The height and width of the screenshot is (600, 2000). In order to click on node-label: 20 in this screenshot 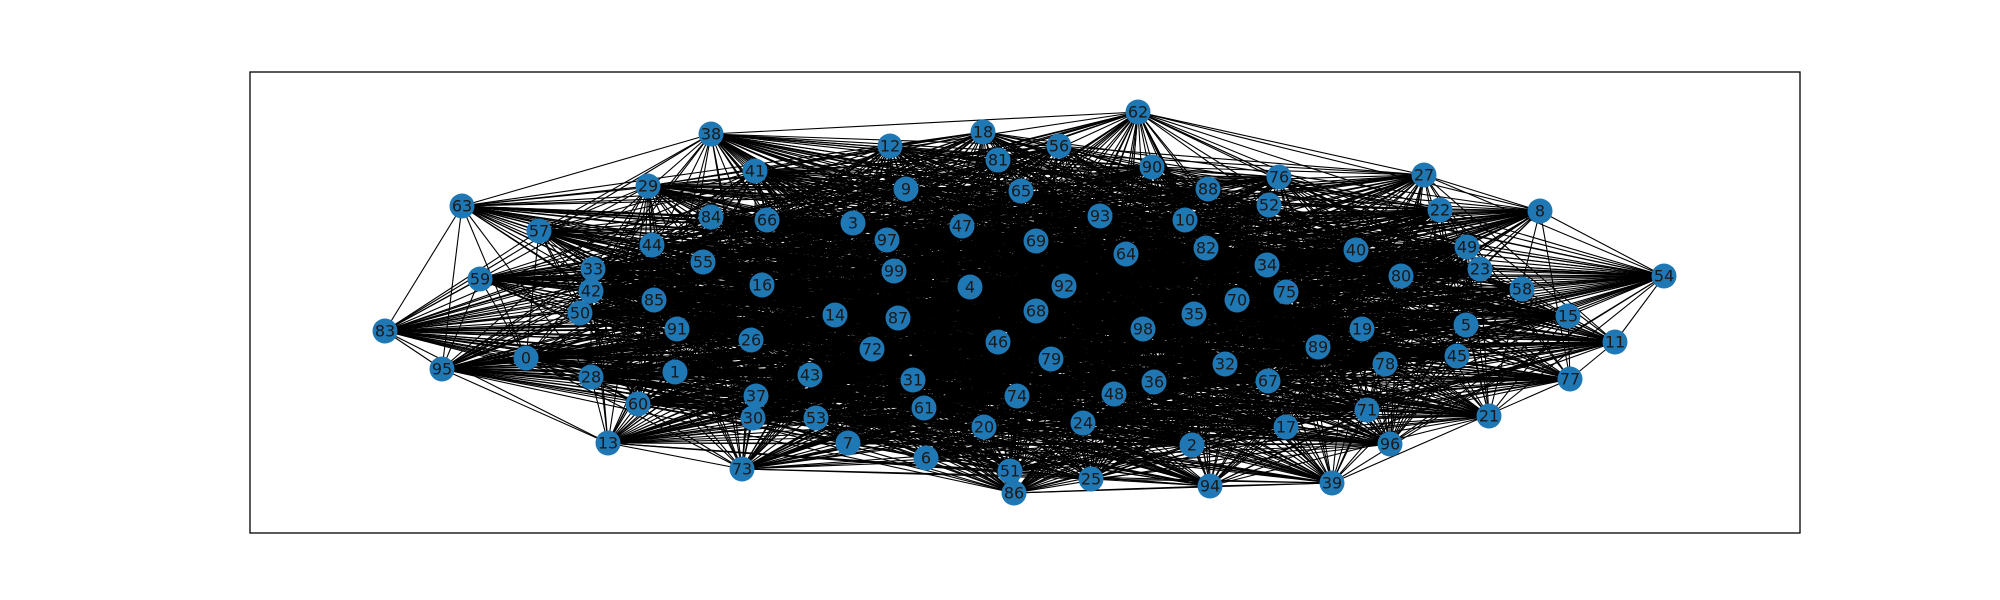, I will do `click(984, 427)`.